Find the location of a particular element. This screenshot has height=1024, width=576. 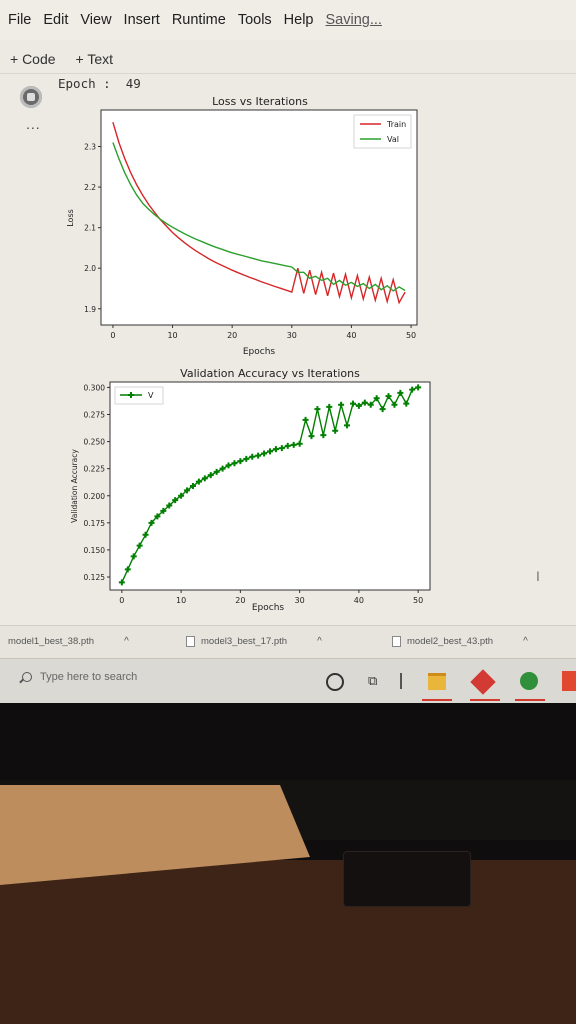

legend-label-val: Val is located at coordinates (393, 139).